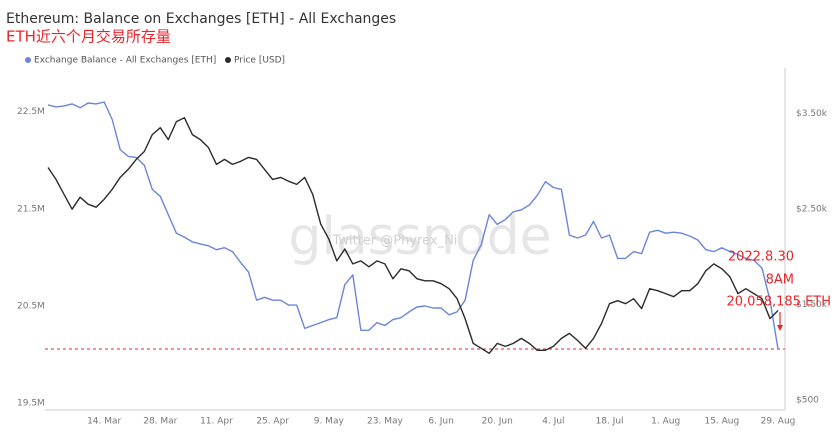 The width and height of the screenshot is (836, 435). I want to click on x-tick-label: 4. Jul, so click(553, 422).